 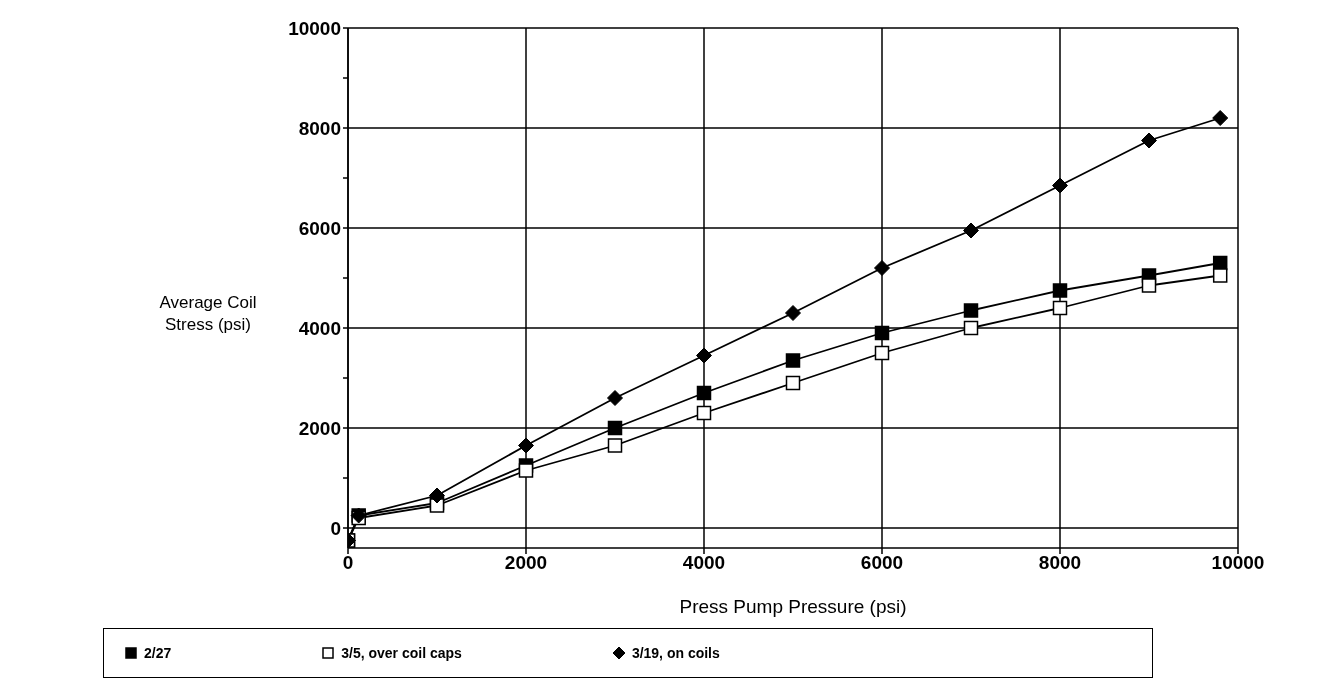 I want to click on y-tick-label: 2000, so click(x=319, y=428).